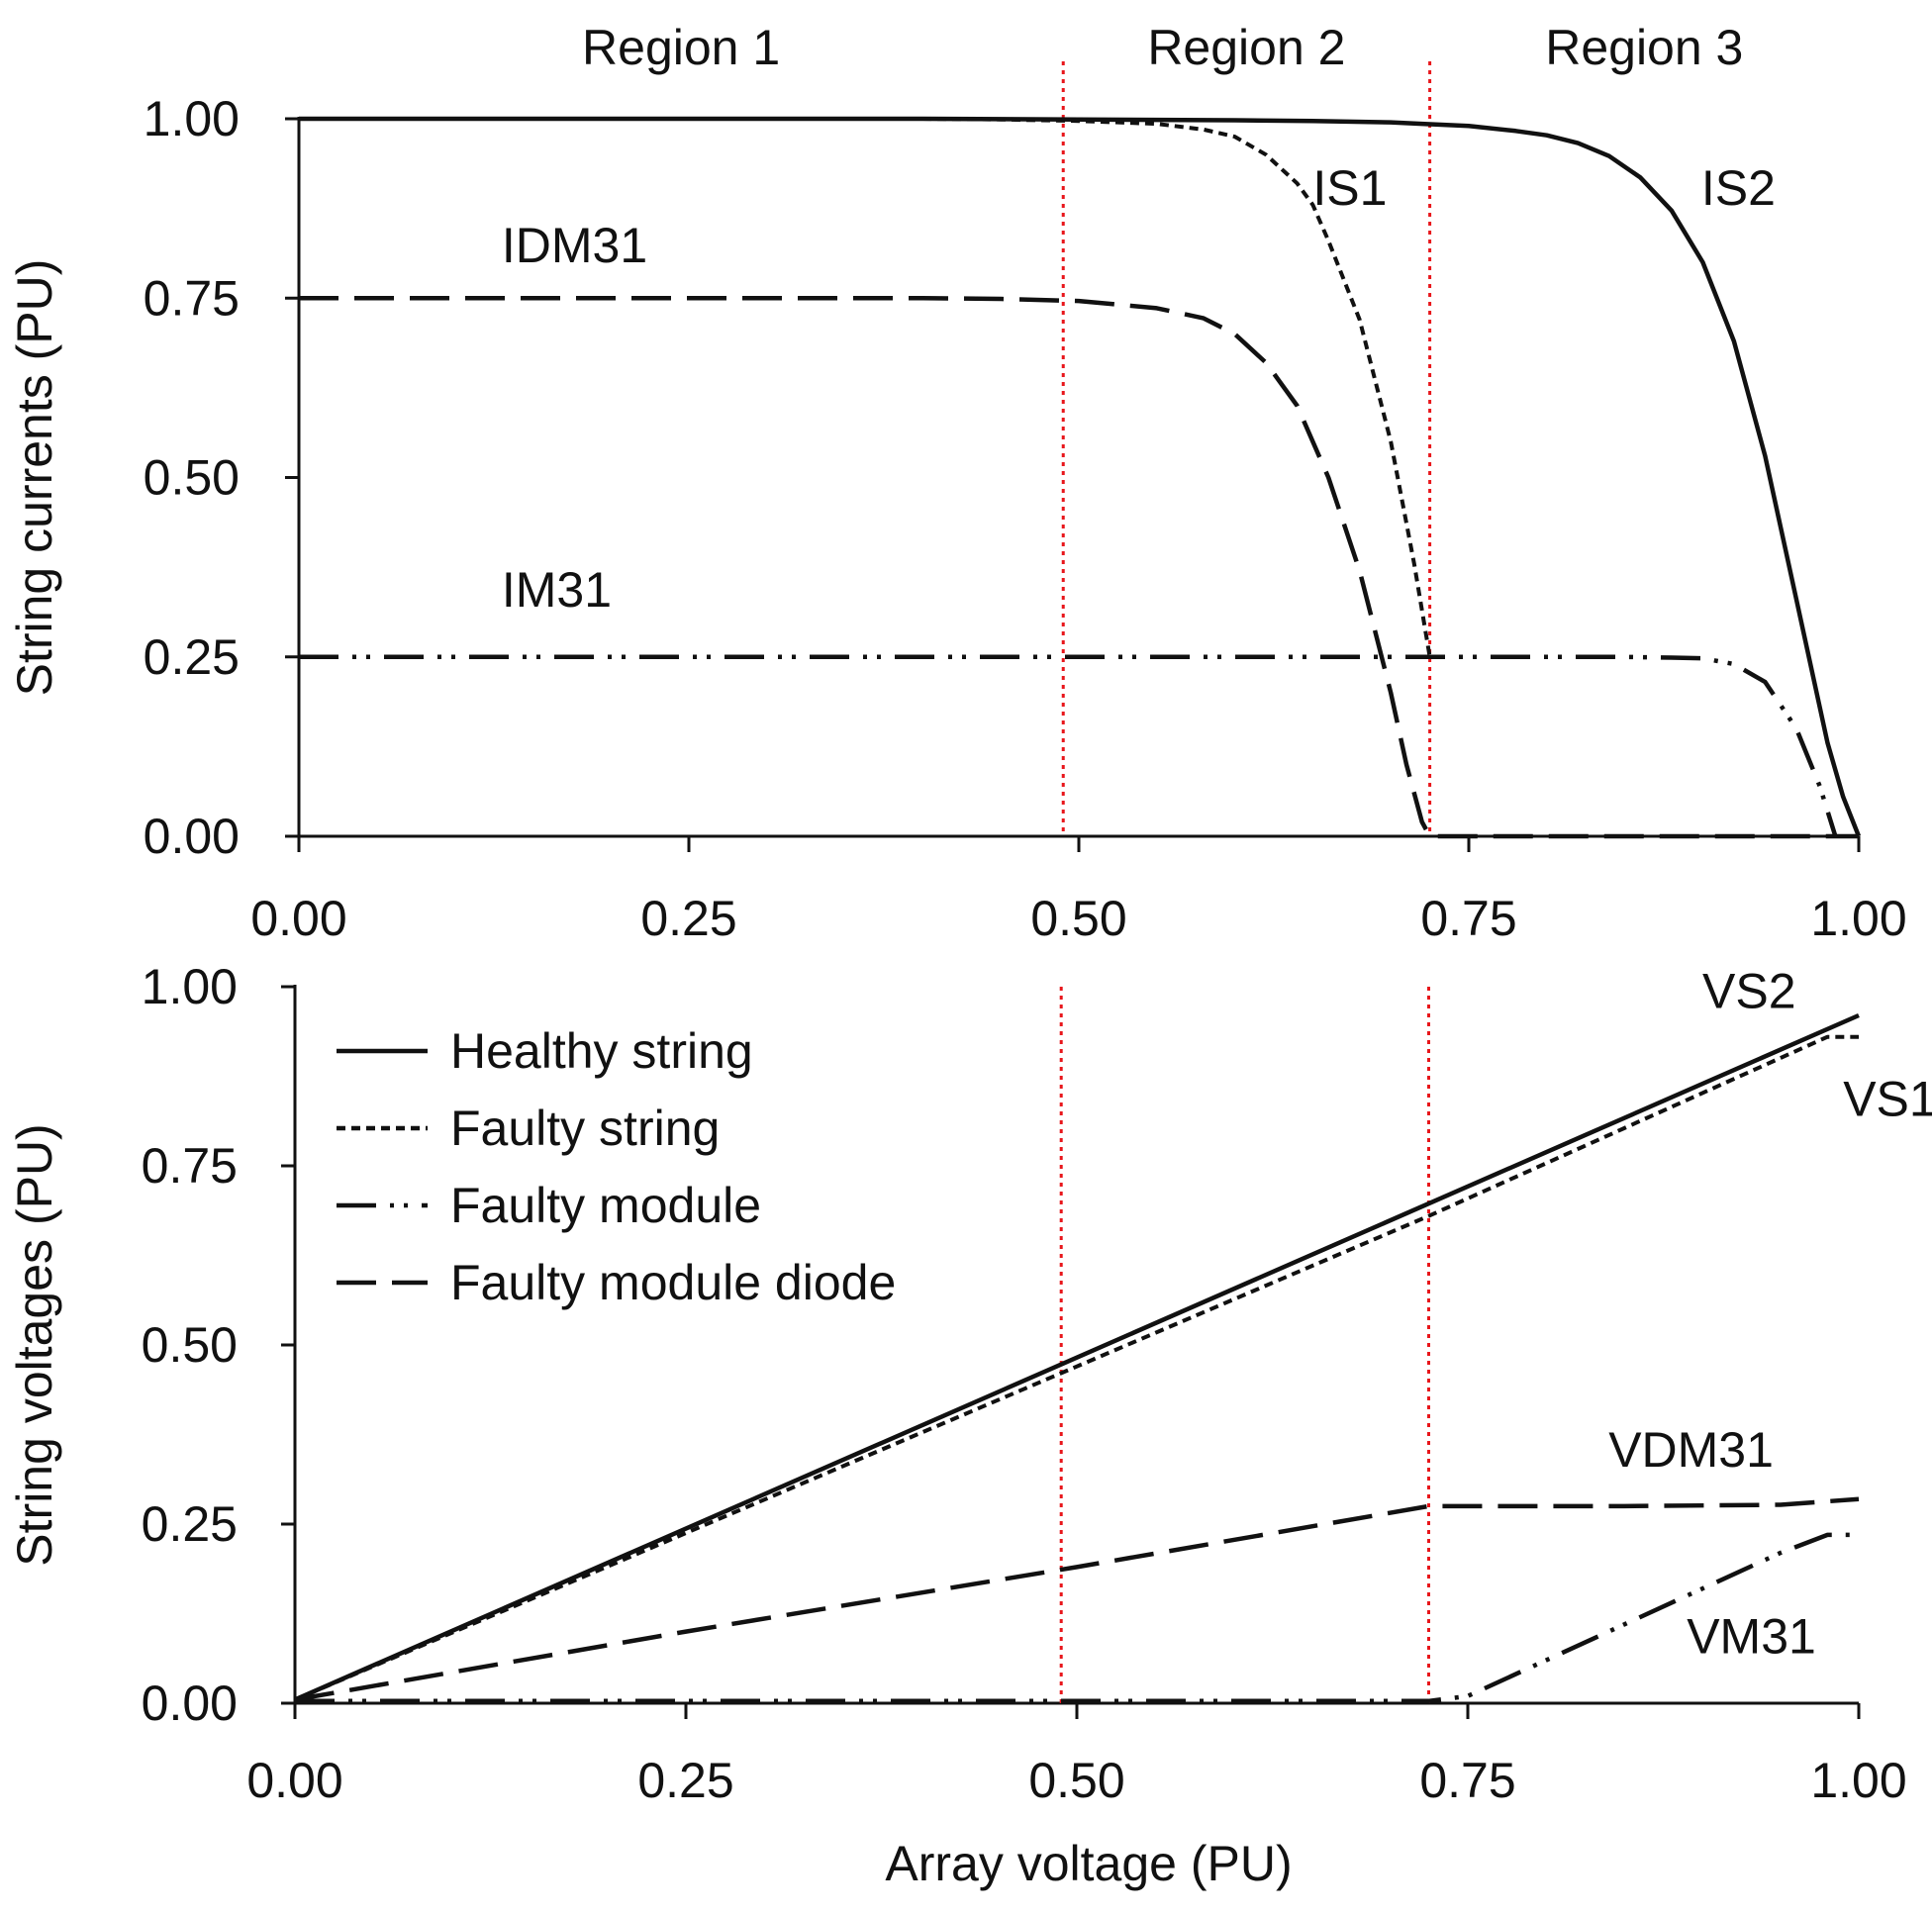 The height and width of the screenshot is (1916, 1932). I want to click on curve-label-vs2: VS2, so click(1749, 991).